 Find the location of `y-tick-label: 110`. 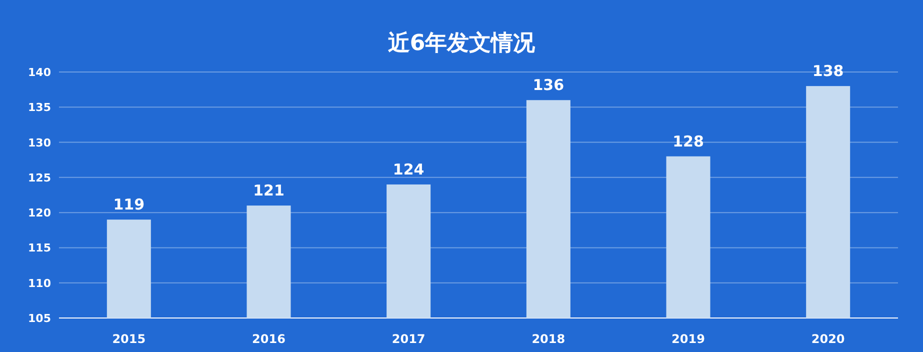

y-tick-label: 110 is located at coordinates (40, 283).